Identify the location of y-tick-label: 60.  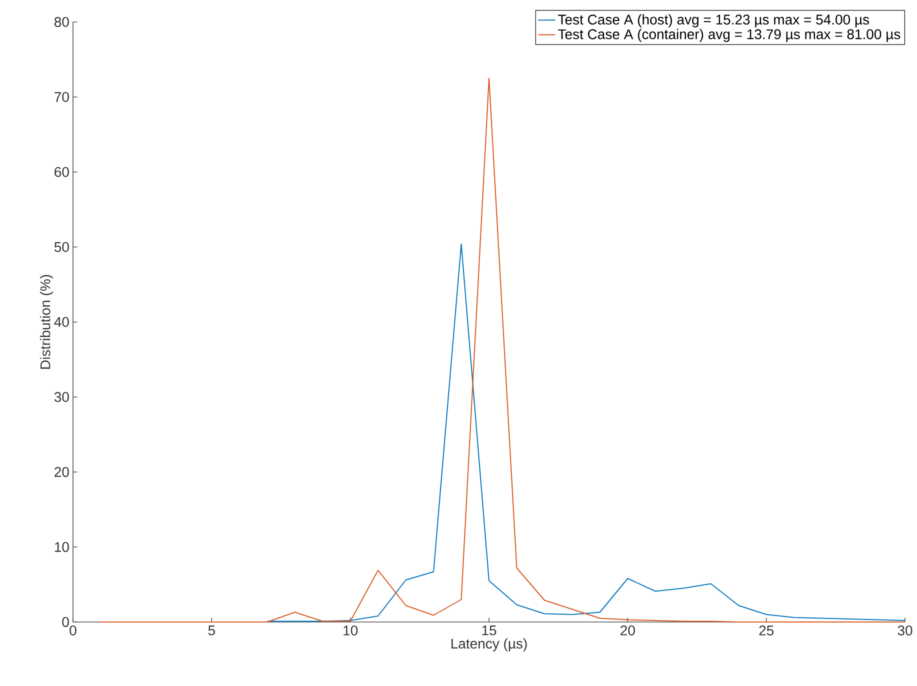
(61, 172).